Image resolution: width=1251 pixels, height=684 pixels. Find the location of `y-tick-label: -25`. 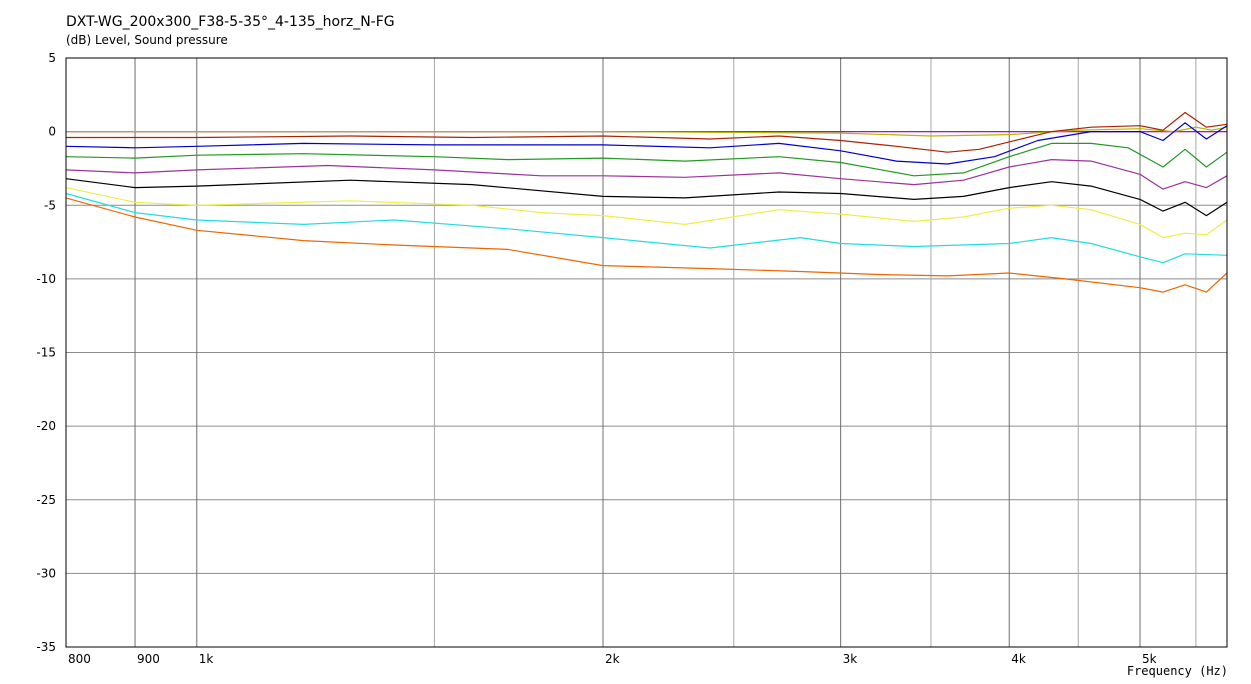

y-tick-label: -25 is located at coordinates (46, 500).